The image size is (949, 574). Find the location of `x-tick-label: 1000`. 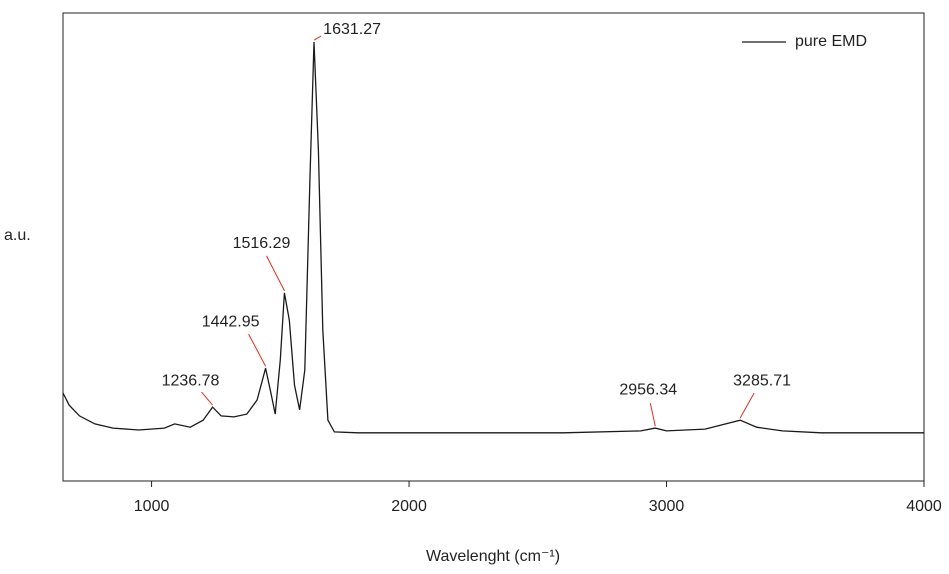

x-tick-label: 1000 is located at coordinates (152, 506).